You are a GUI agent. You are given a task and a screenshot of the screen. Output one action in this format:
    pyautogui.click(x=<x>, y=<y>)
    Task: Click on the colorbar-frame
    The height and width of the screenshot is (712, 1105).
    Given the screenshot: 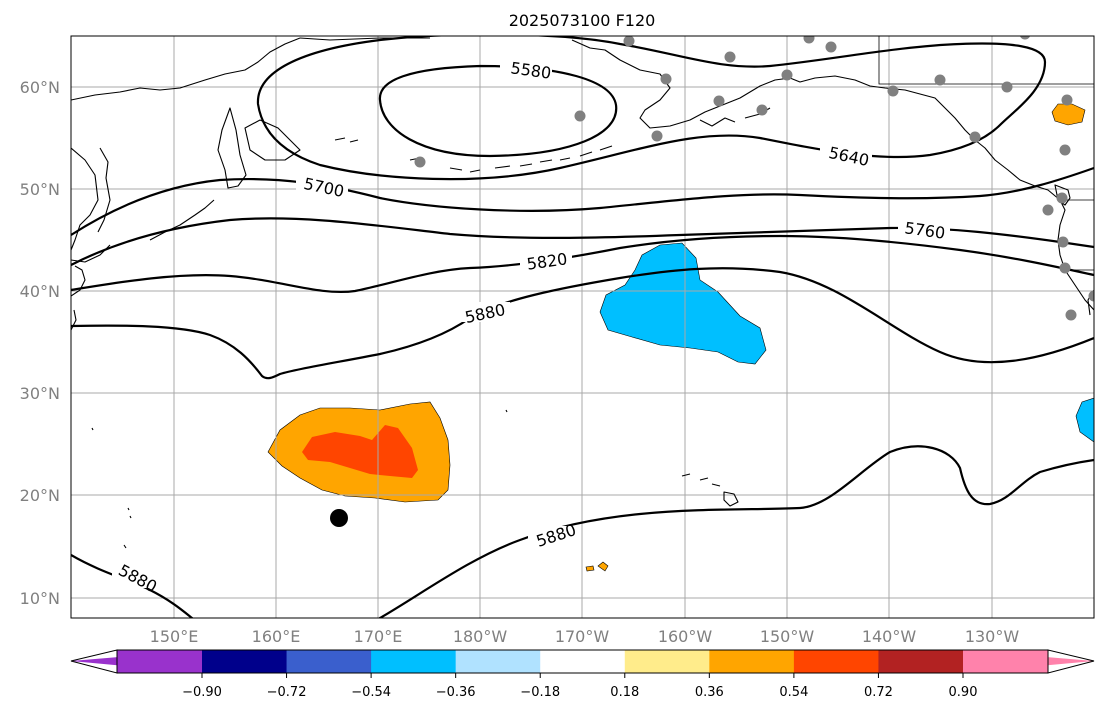 What is the action you would take?
    pyautogui.click(x=582, y=661)
    